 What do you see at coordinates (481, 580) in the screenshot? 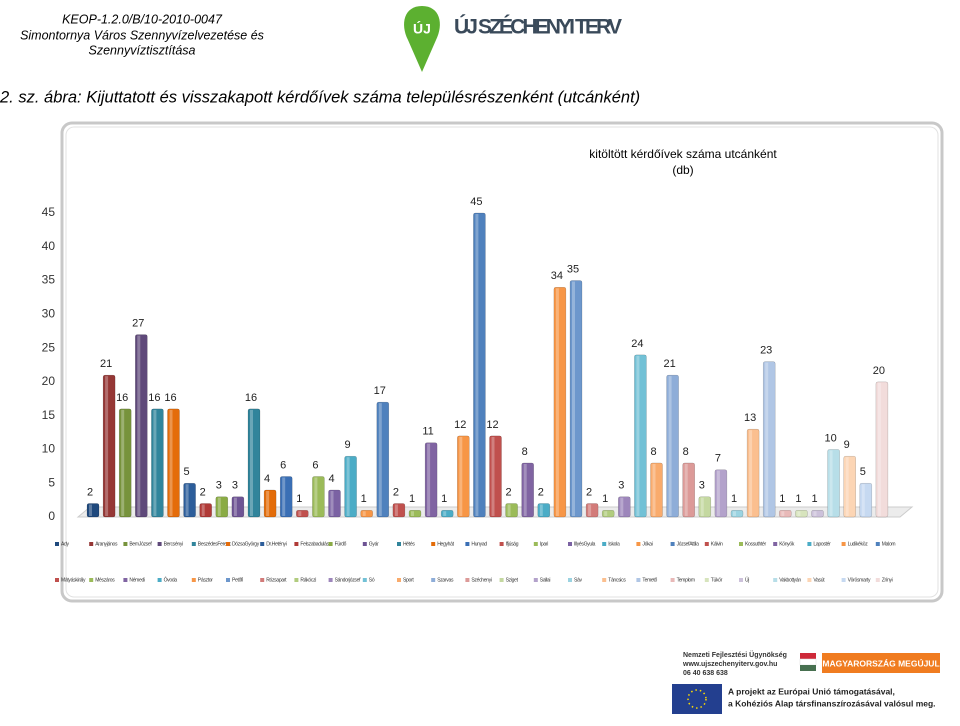
I see `legend-label: Széchenyi` at bounding box center [481, 580].